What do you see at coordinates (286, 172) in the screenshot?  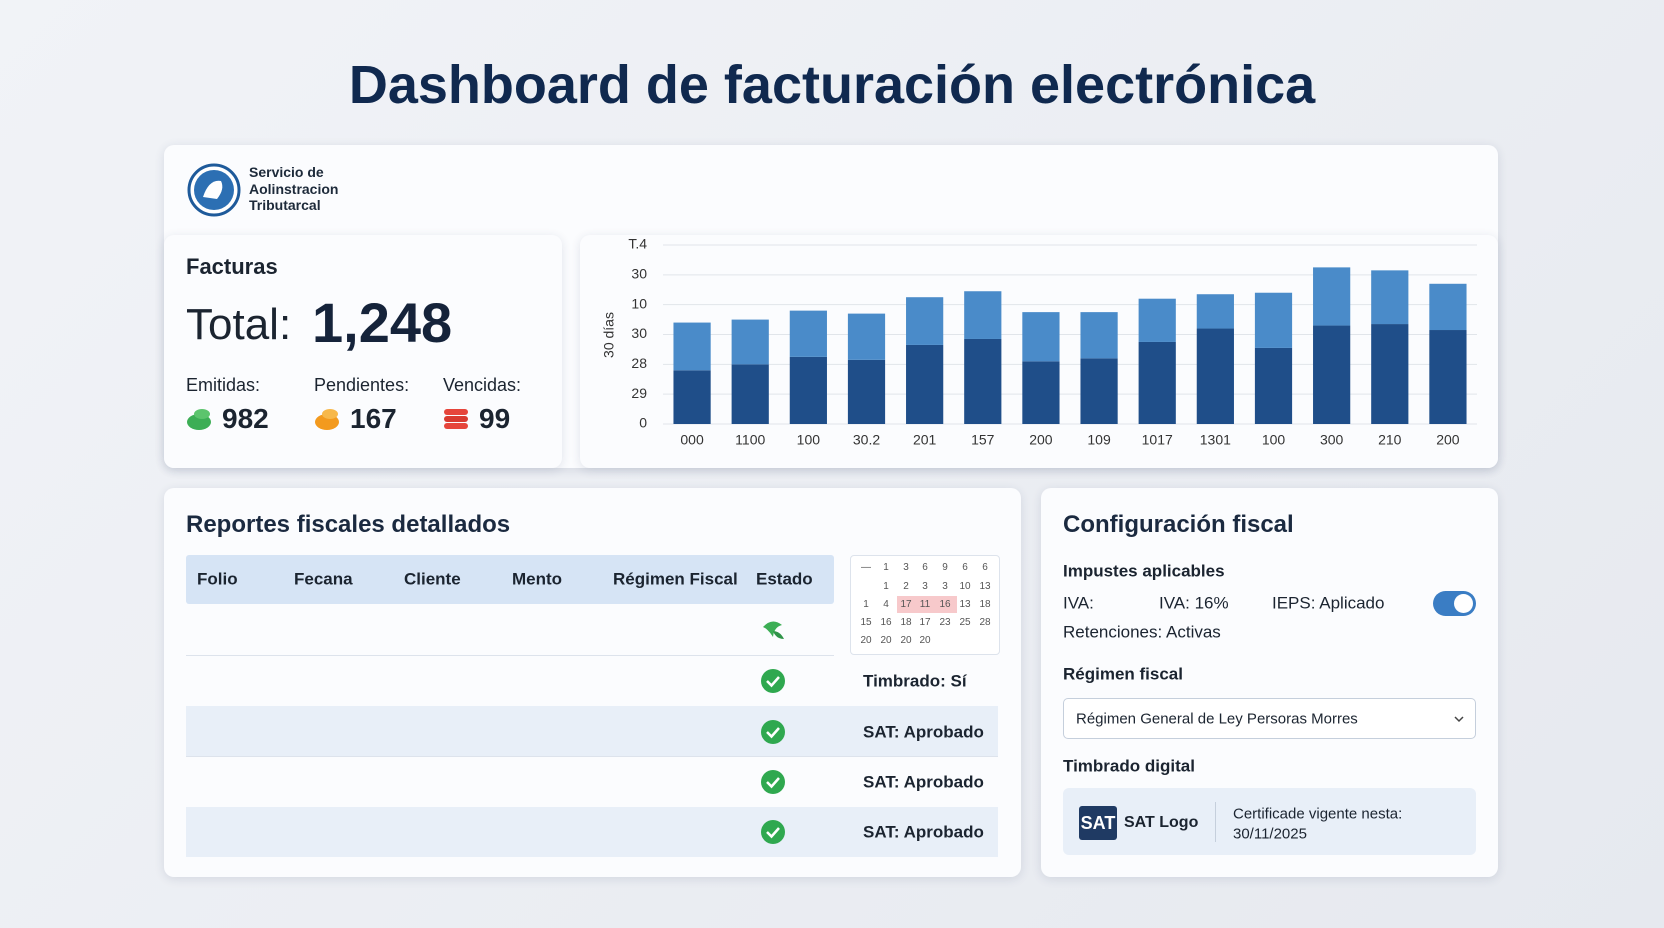 I see `logo-text: Servicio de` at bounding box center [286, 172].